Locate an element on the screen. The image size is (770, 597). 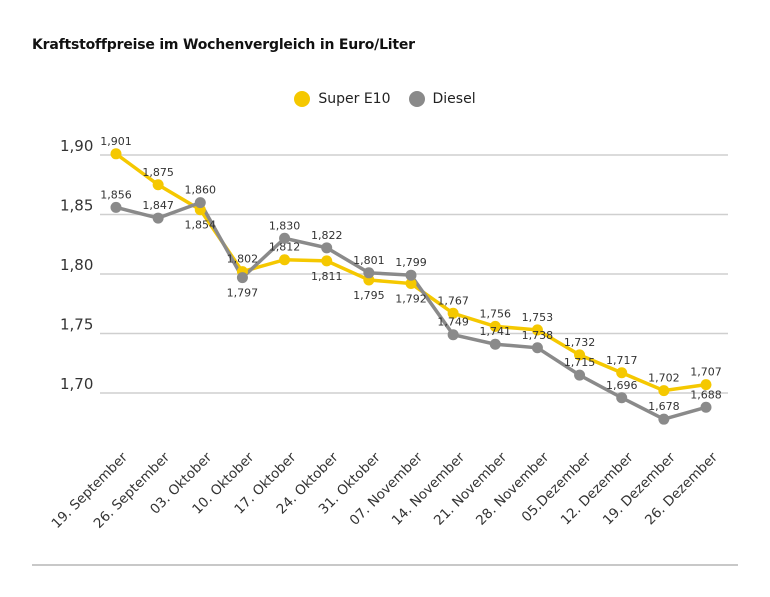
legend-label-diesel: Diesel is located at coordinates (454, 99).